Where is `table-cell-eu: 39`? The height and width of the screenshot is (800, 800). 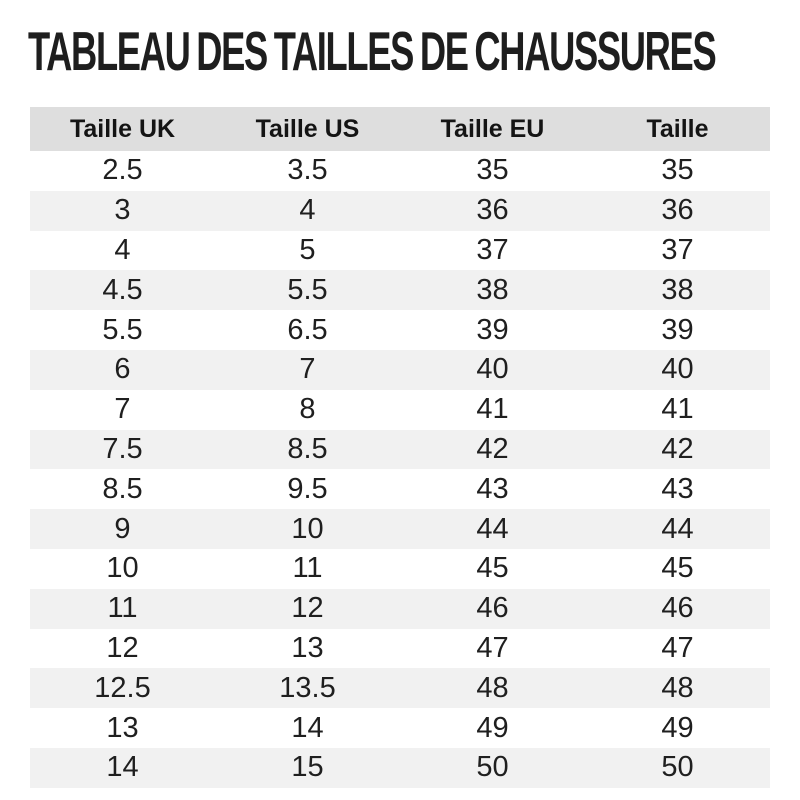
table-cell-eu: 39 is located at coordinates (492, 329).